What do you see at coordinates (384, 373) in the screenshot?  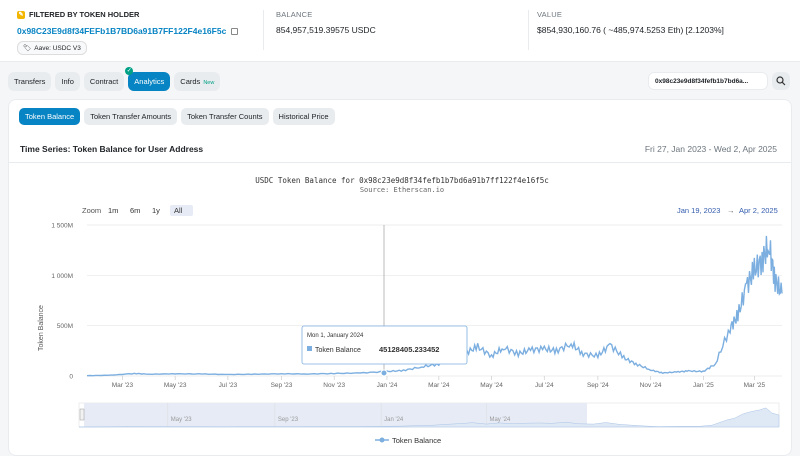 I see `hover-point` at bounding box center [384, 373].